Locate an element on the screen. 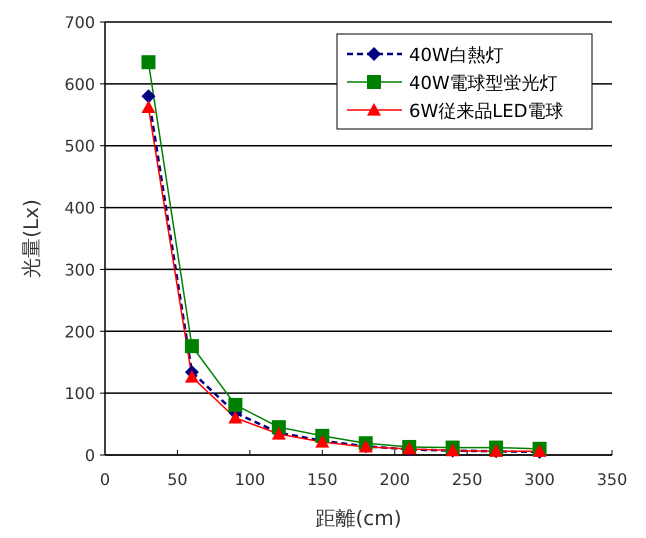  legend-label: 40W白熱灯 is located at coordinates (456, 55).